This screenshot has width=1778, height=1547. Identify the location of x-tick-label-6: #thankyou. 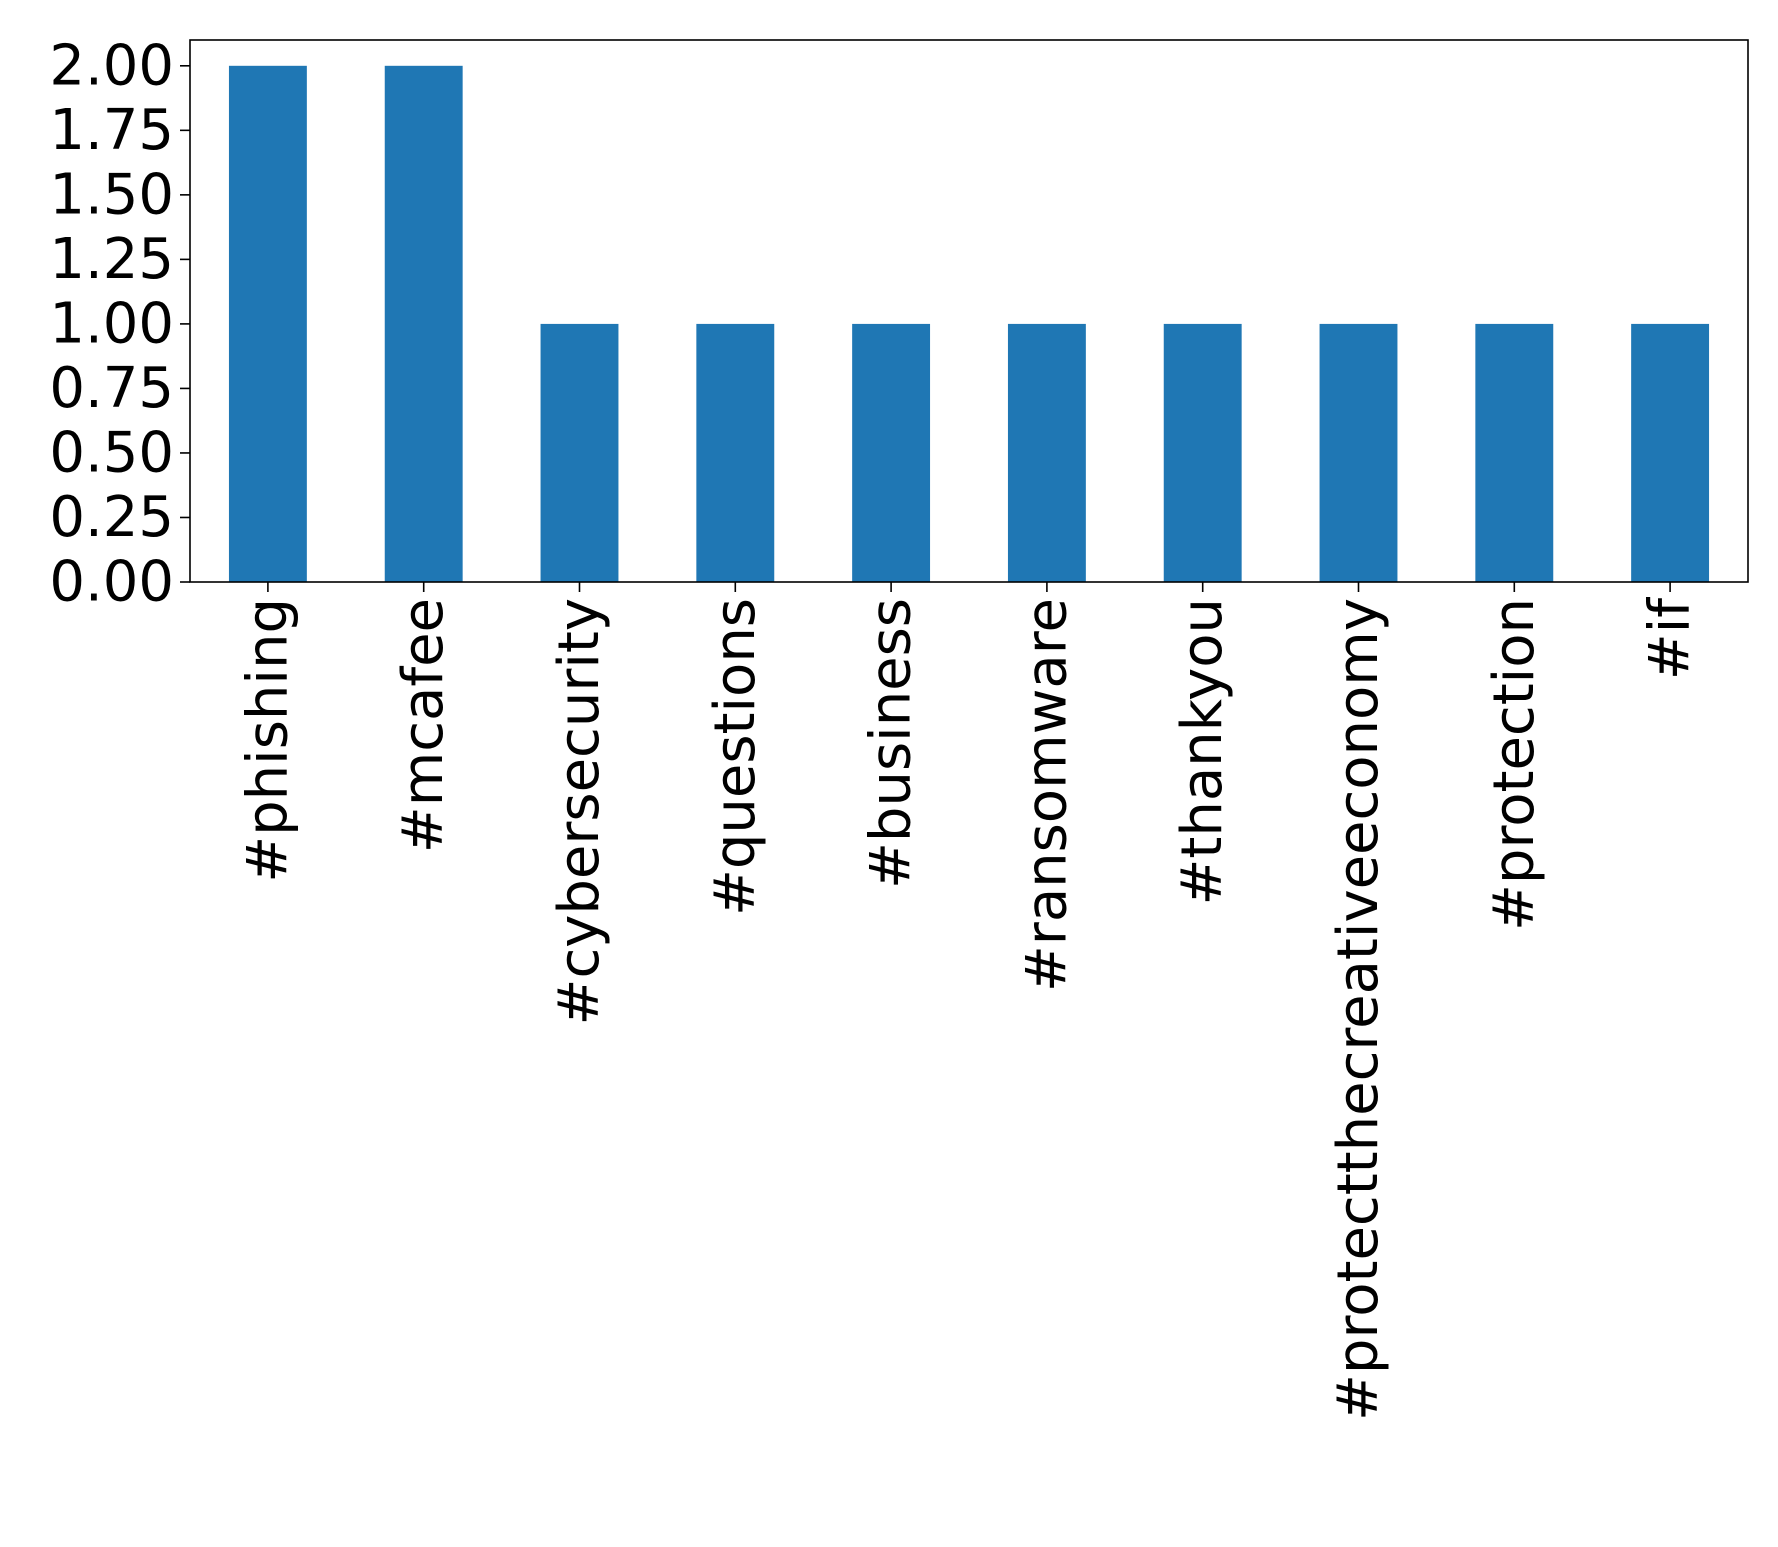
(1202, 752).